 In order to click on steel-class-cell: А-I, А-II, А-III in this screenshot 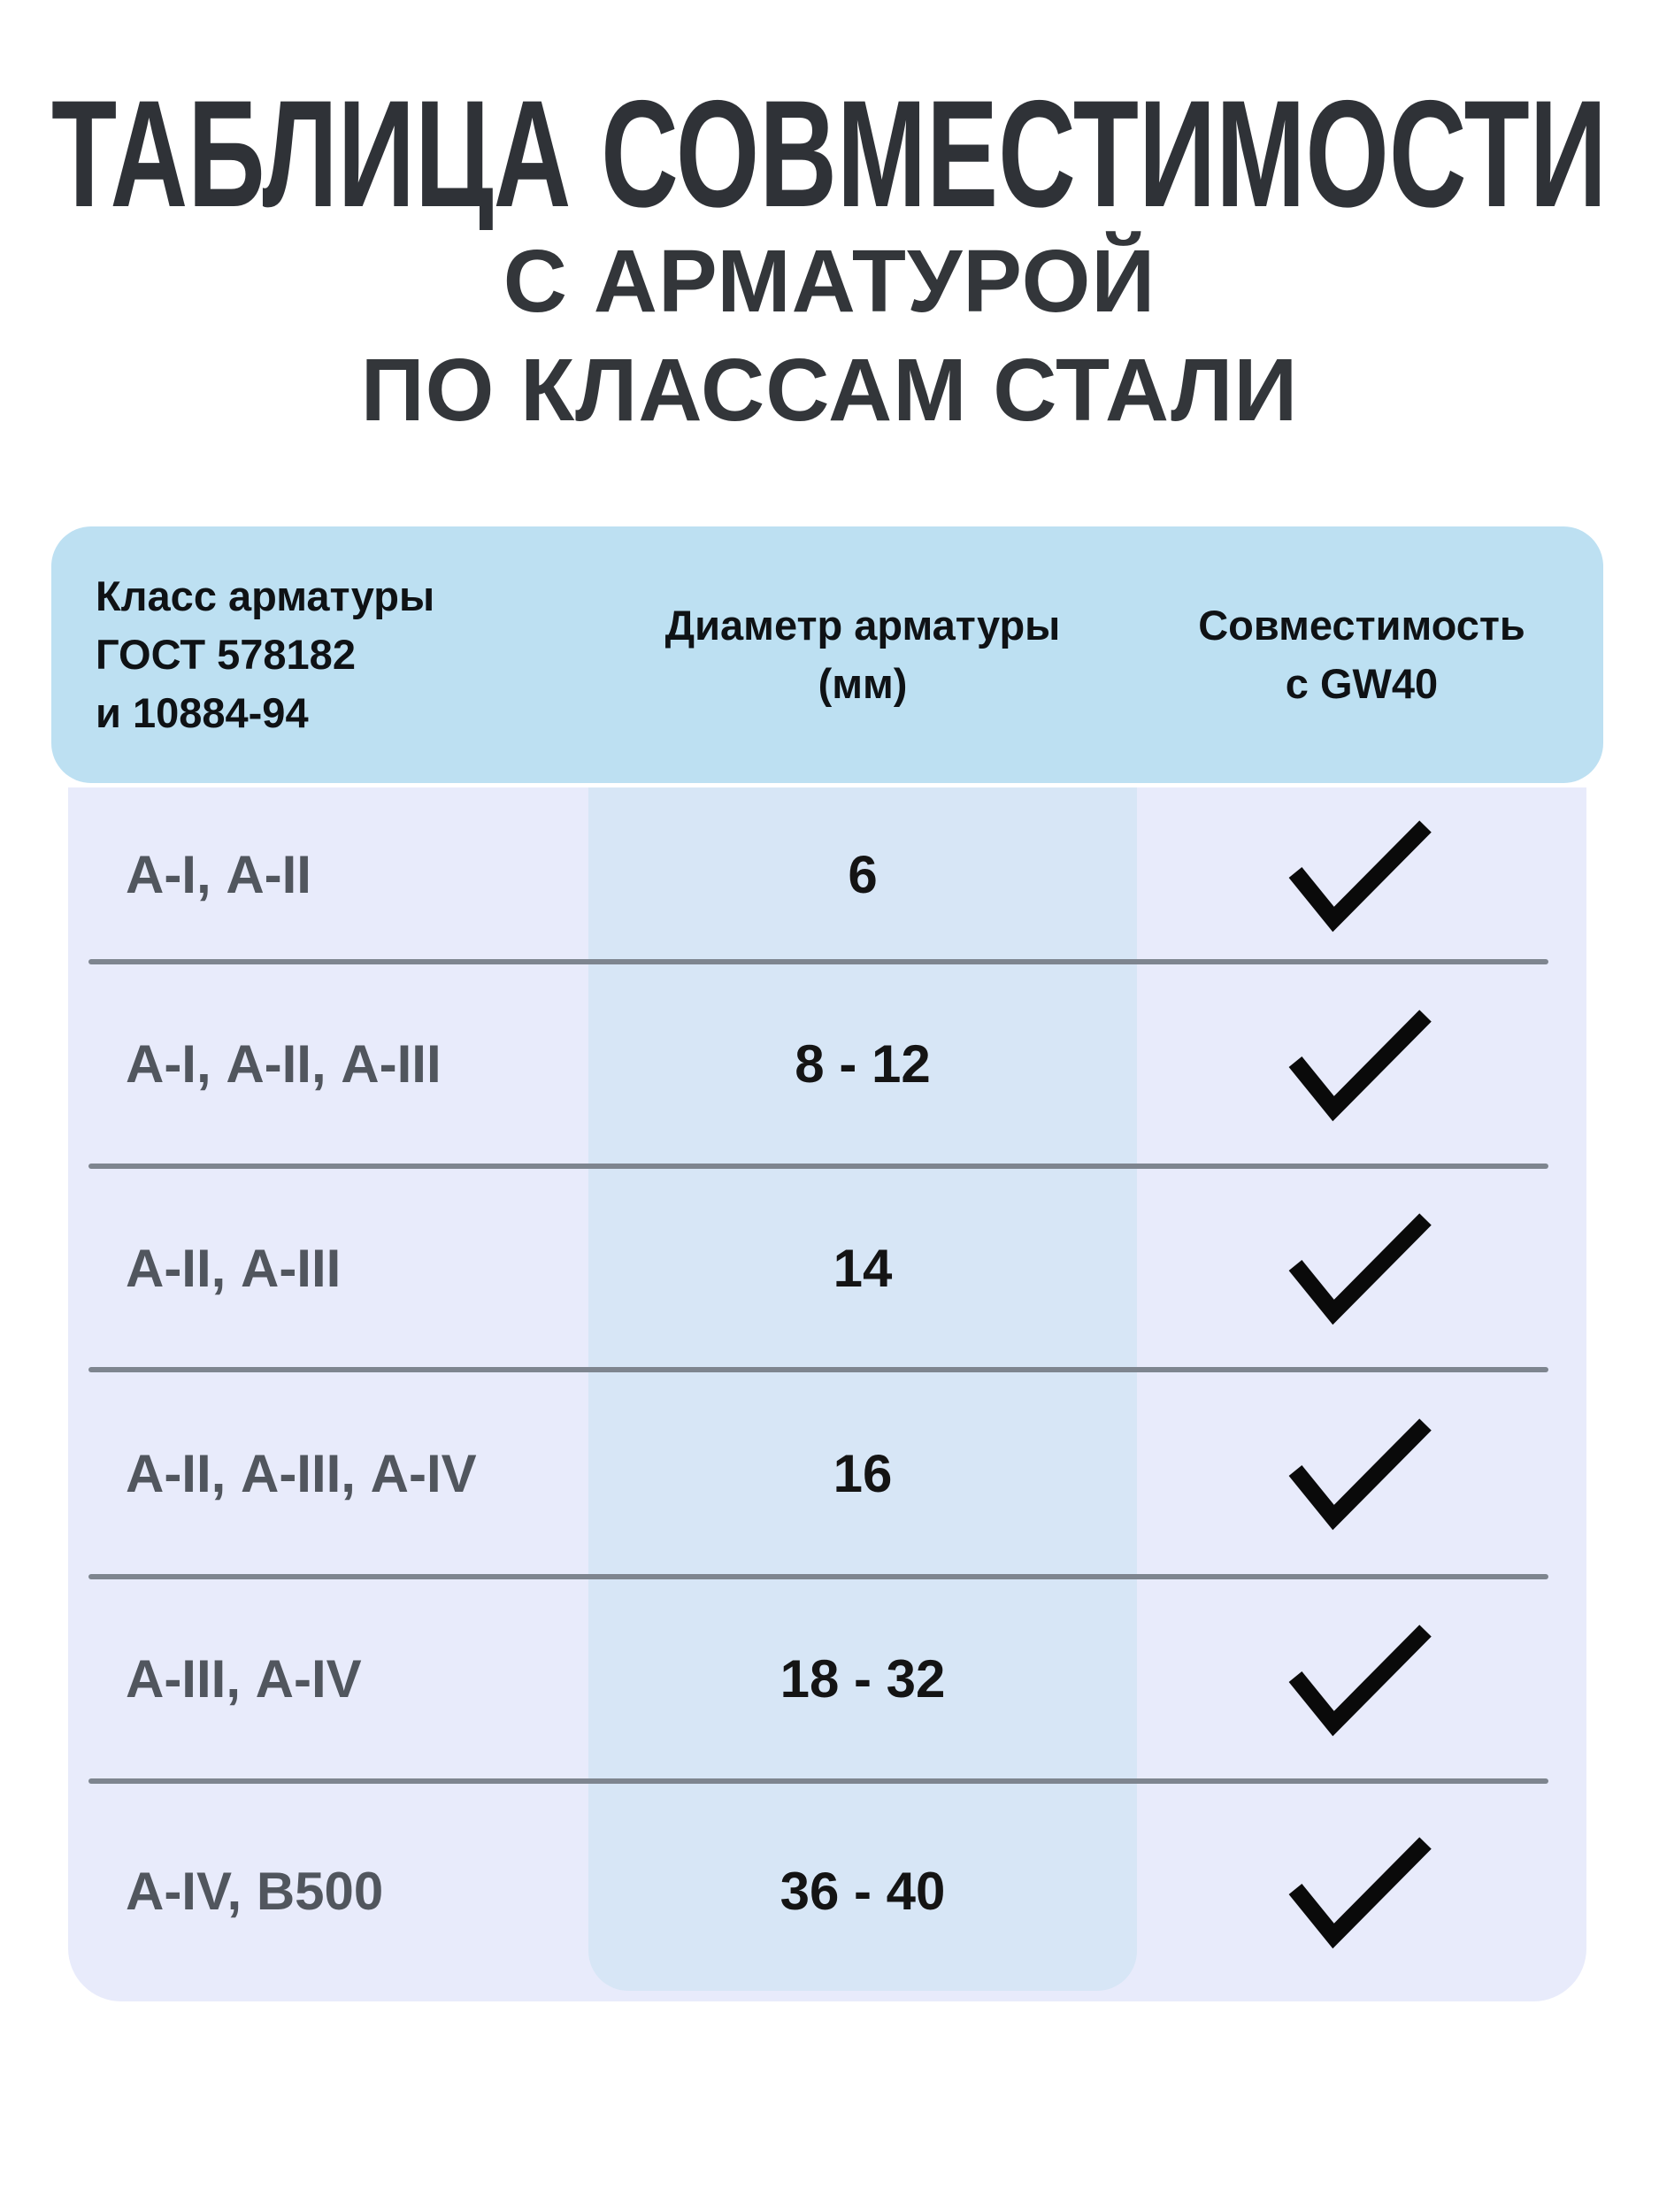, I will do `click(356, 1064)`.